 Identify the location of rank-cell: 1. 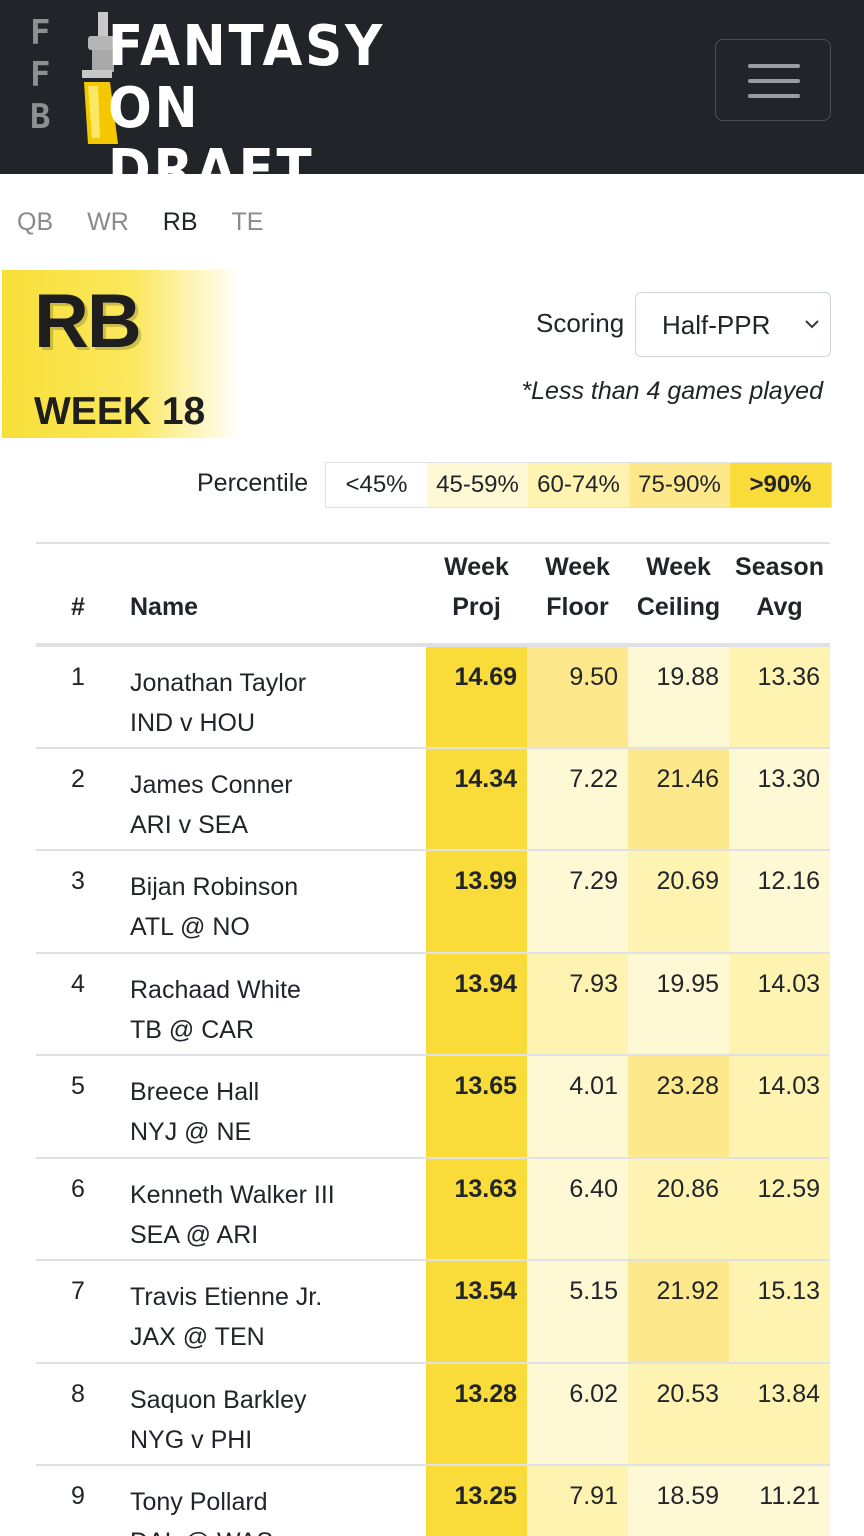
(78, 697).